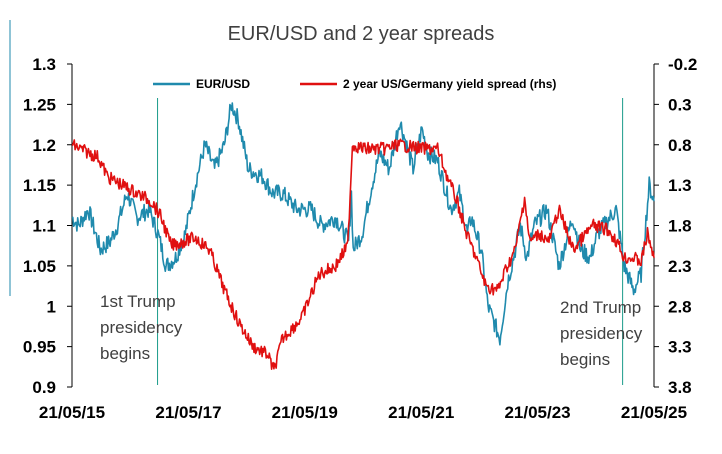  I want to click on x-tick-label: 21/05/15, so click(72, 412).